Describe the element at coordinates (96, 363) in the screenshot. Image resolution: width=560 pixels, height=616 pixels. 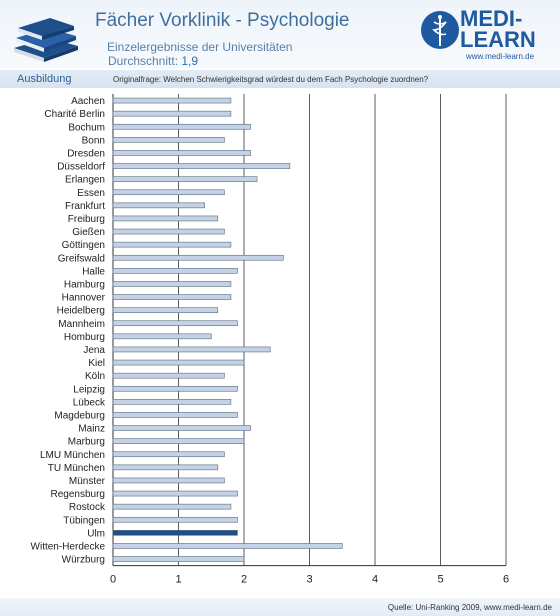
I see `category-label-20: Kiel` at that location.